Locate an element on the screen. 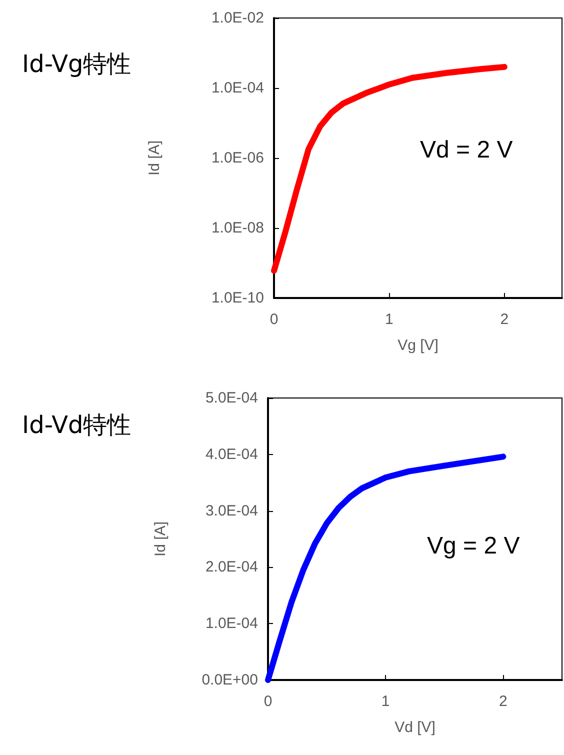  y-tick-label: 1.0E-08 is located at coordinates (237, 228).